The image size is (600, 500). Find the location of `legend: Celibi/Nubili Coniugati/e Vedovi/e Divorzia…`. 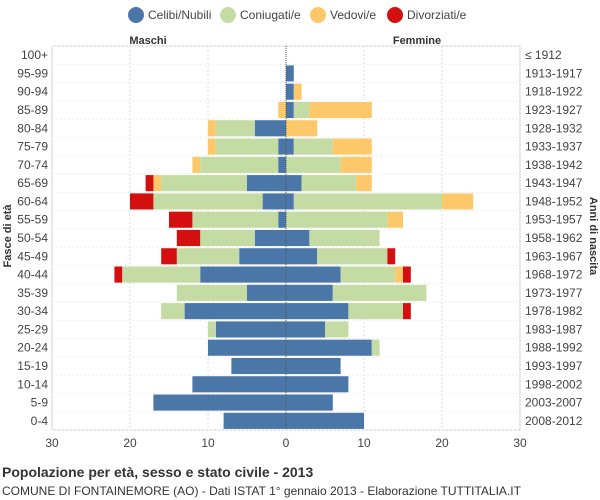

legend: Celibi/Nubili Coniugati/e Vedovi/e Divorzia… is located at coordinates (297, 15).